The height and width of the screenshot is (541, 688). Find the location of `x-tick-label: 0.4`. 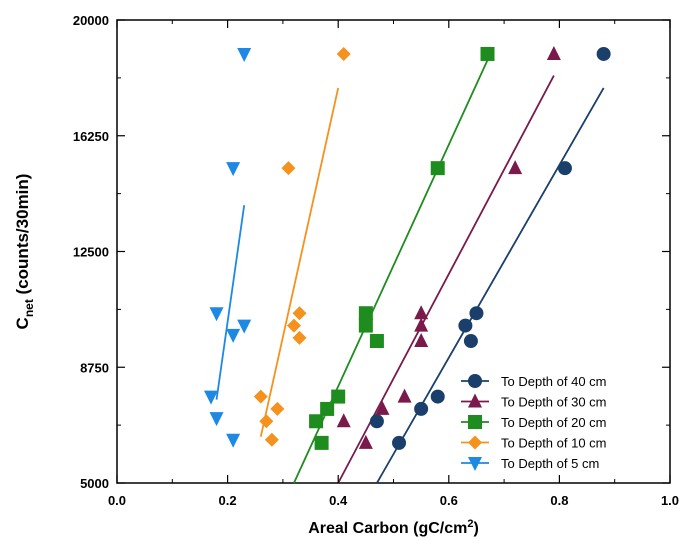

x-tick-label: 0.4 is located at coordinates (338, 500).